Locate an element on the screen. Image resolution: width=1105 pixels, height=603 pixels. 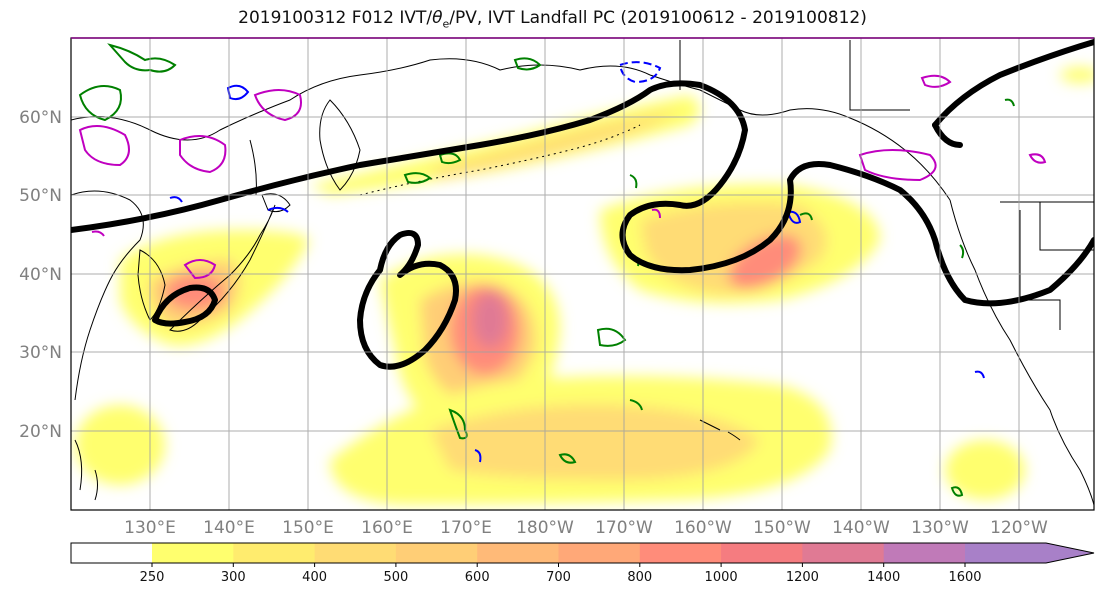
ivt-area-west-tropical is located at coordinates (120, 445).